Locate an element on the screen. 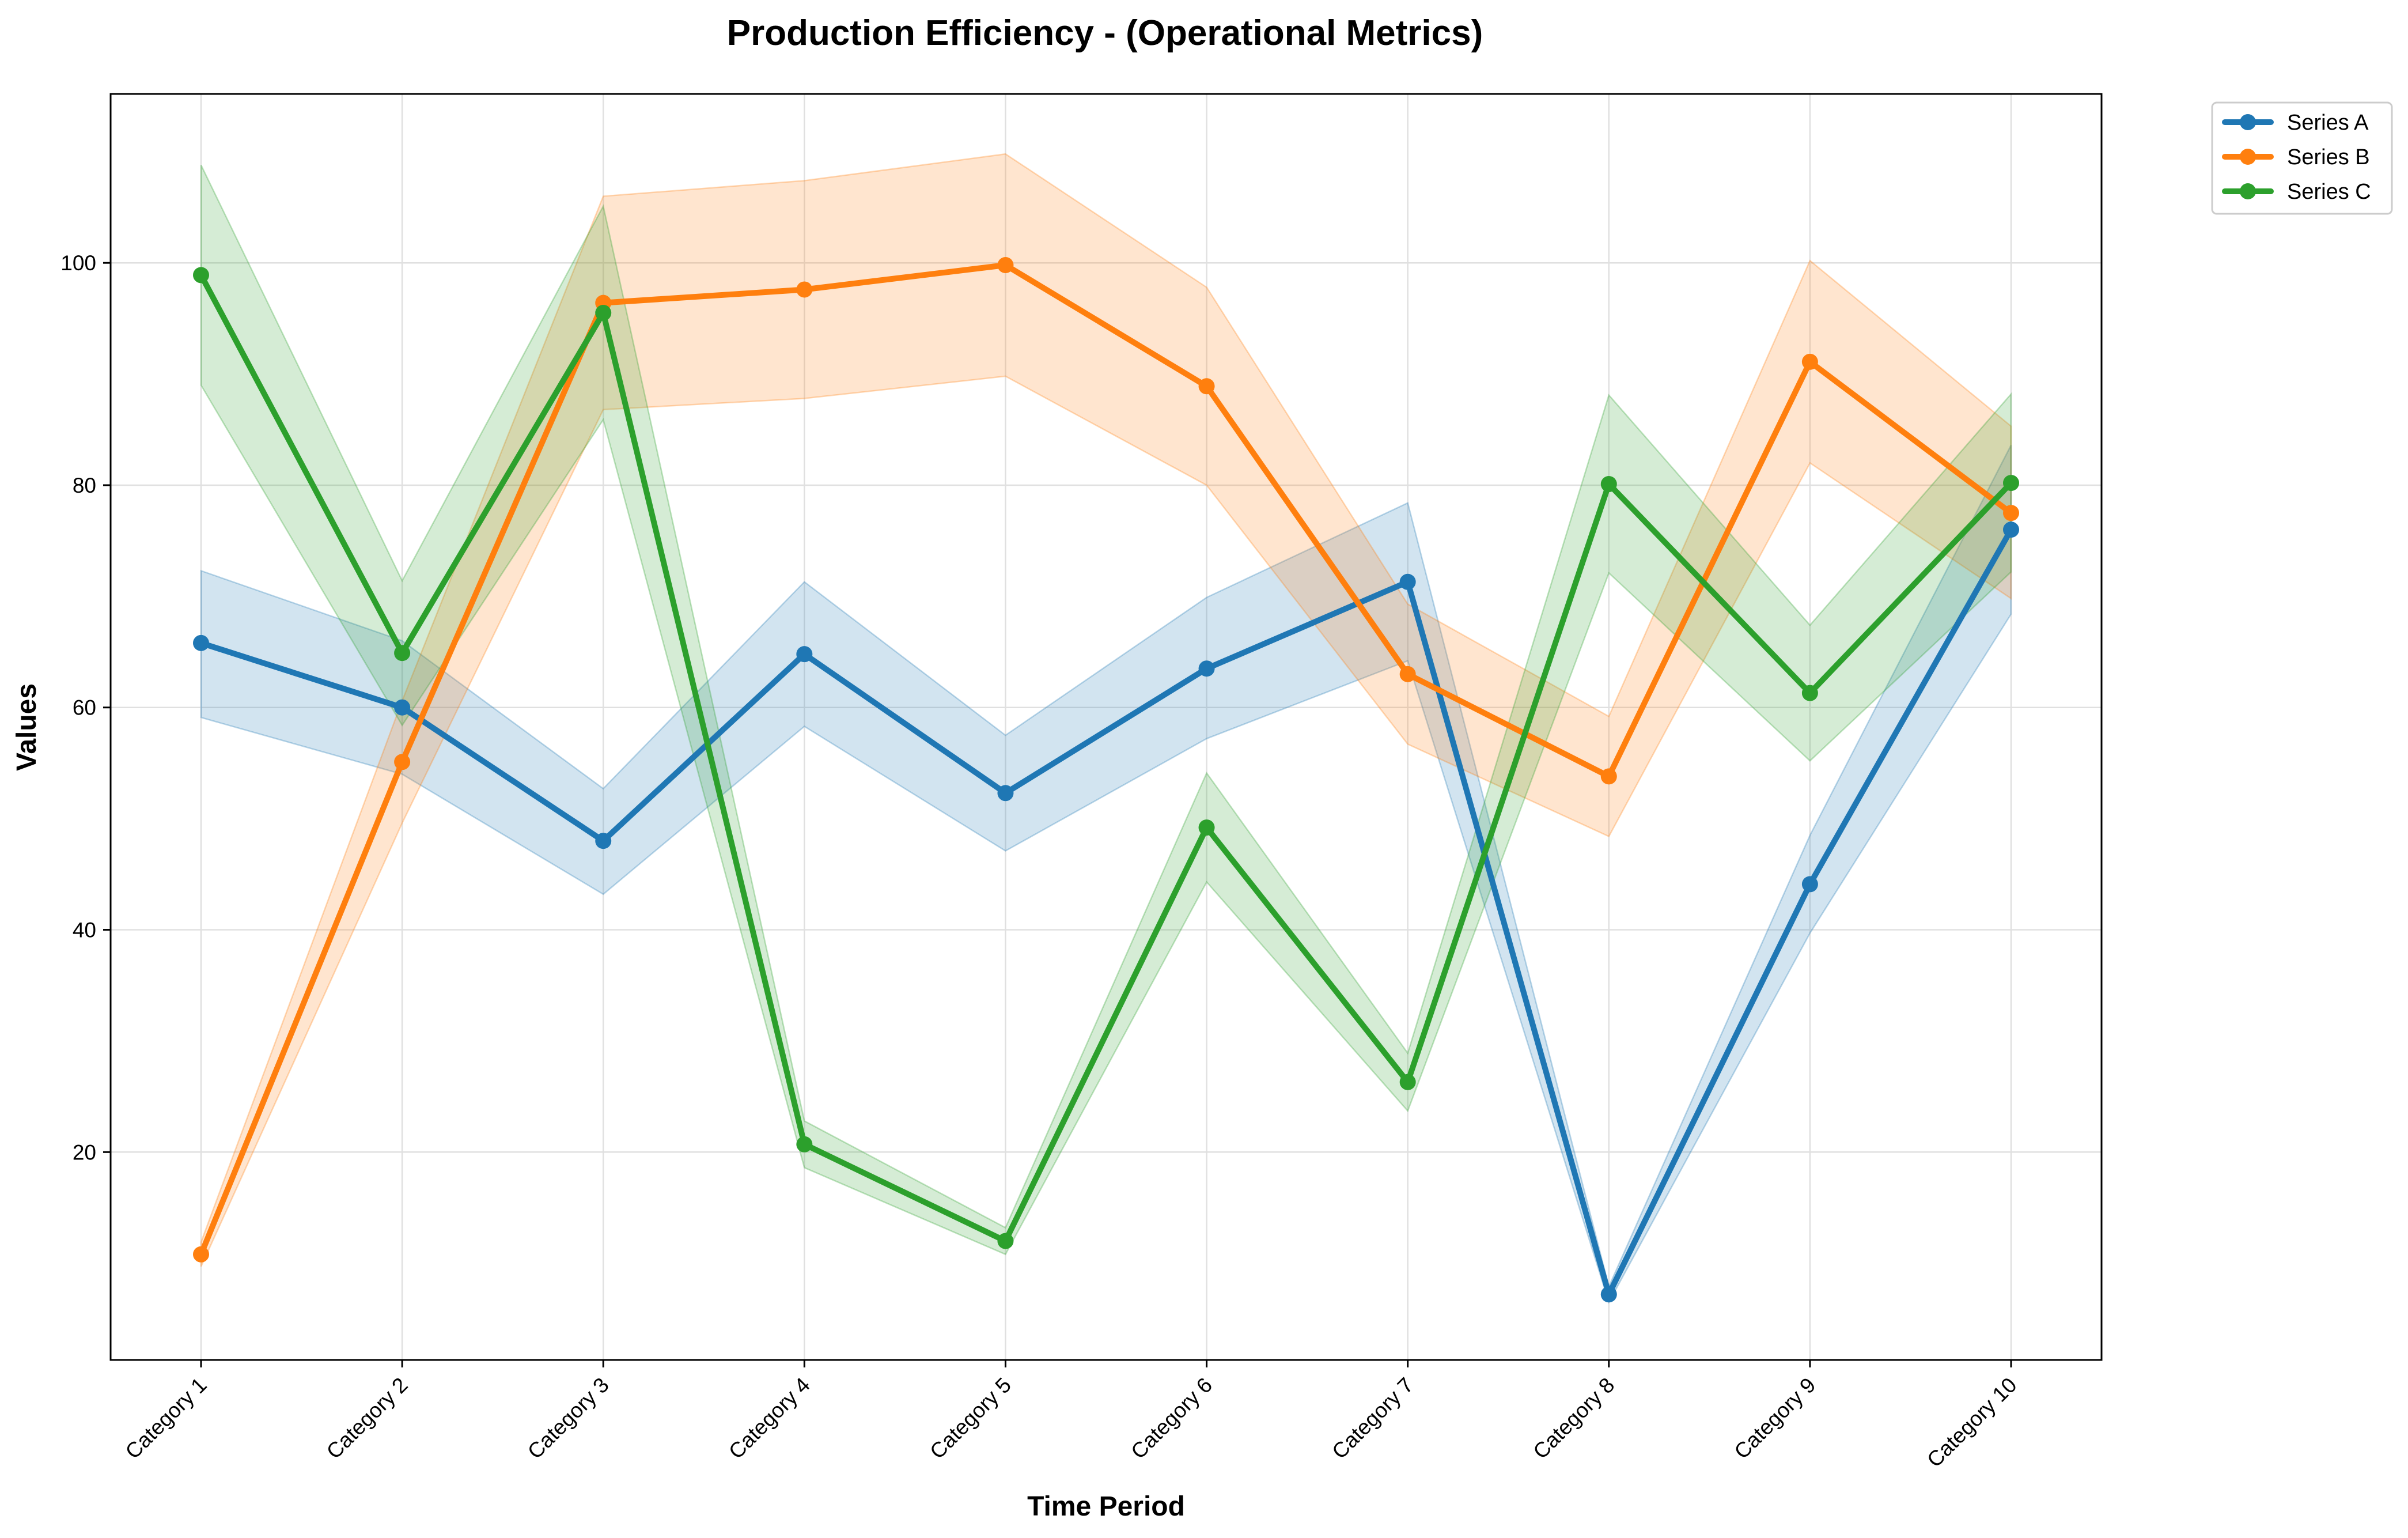 The height and width of the screenshot is (1538, 2408). legend-items: Series A Series B Series C is located at coordinates (2296, 158).